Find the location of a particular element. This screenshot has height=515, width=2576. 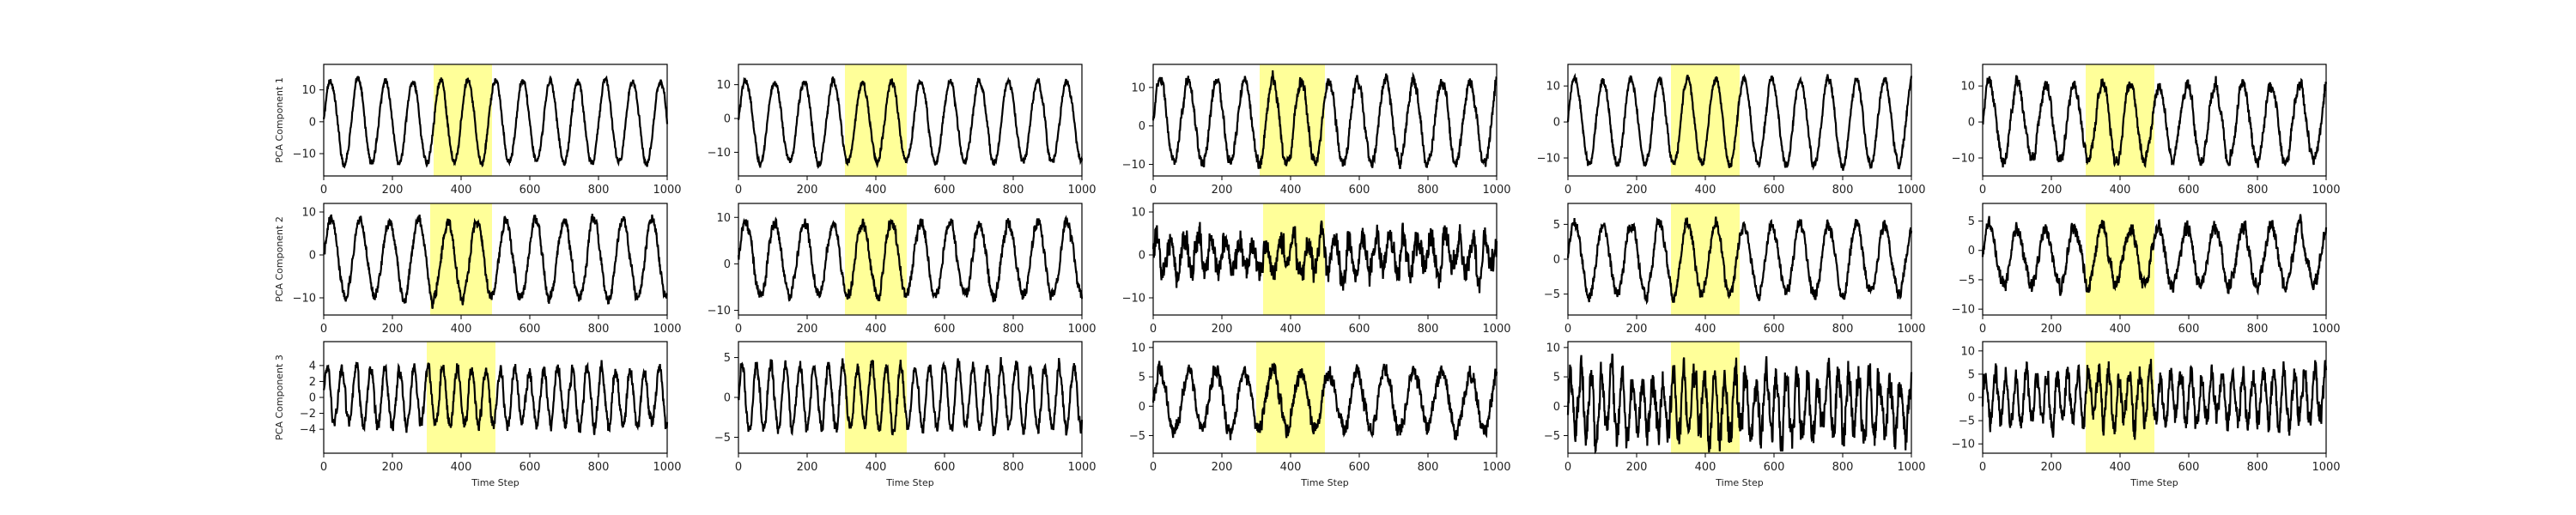

y-axis-label: PCA Component 1 is located at coordinates (280, 120).